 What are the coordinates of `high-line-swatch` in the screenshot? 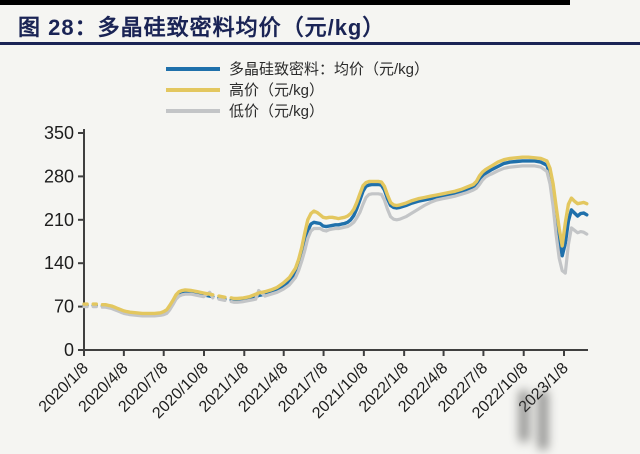 It's located at (193, 89).